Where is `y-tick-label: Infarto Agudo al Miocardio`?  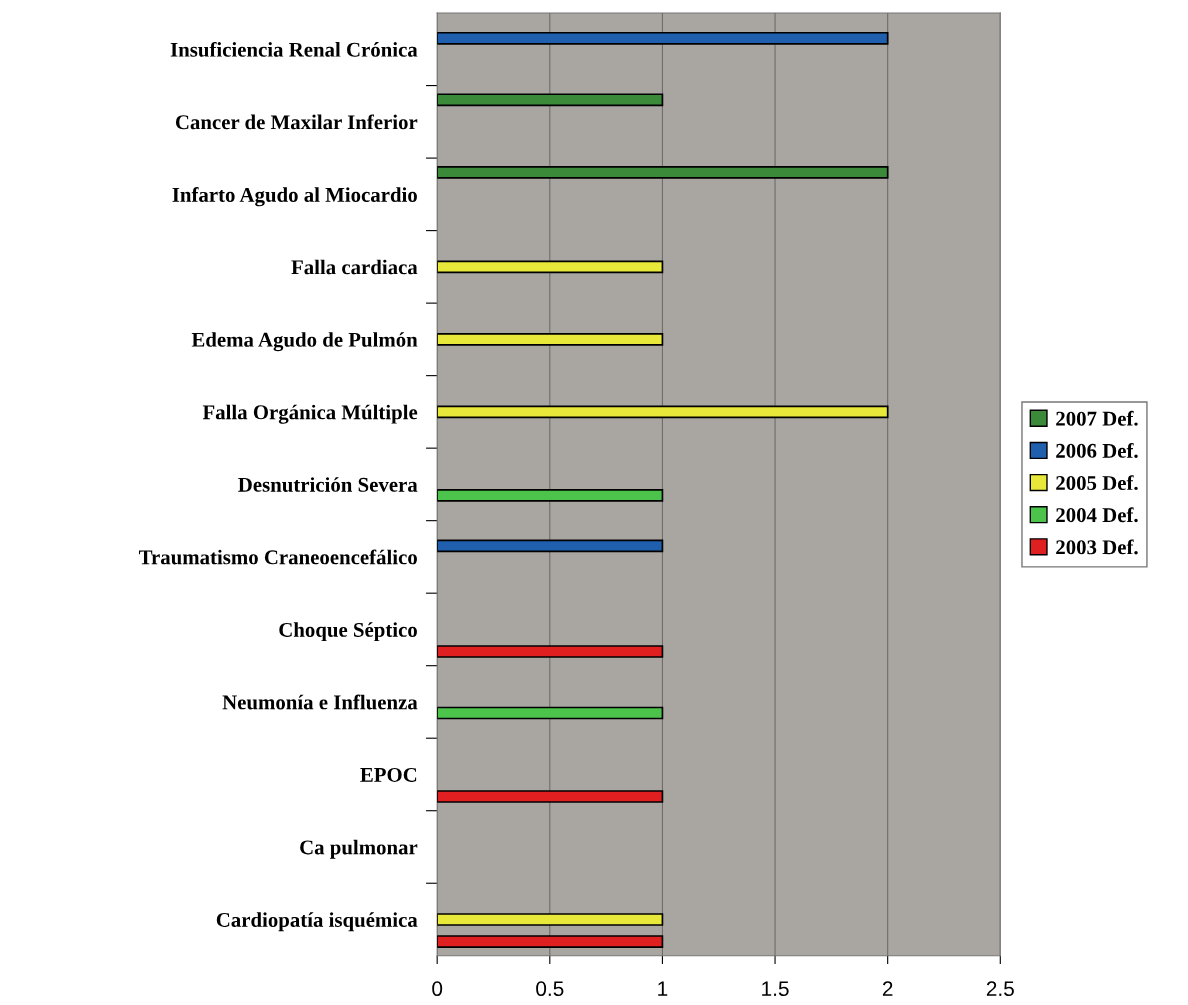
y-tick-label: Infarto Agudo al Miocardio is located at coordinates (294, 197).